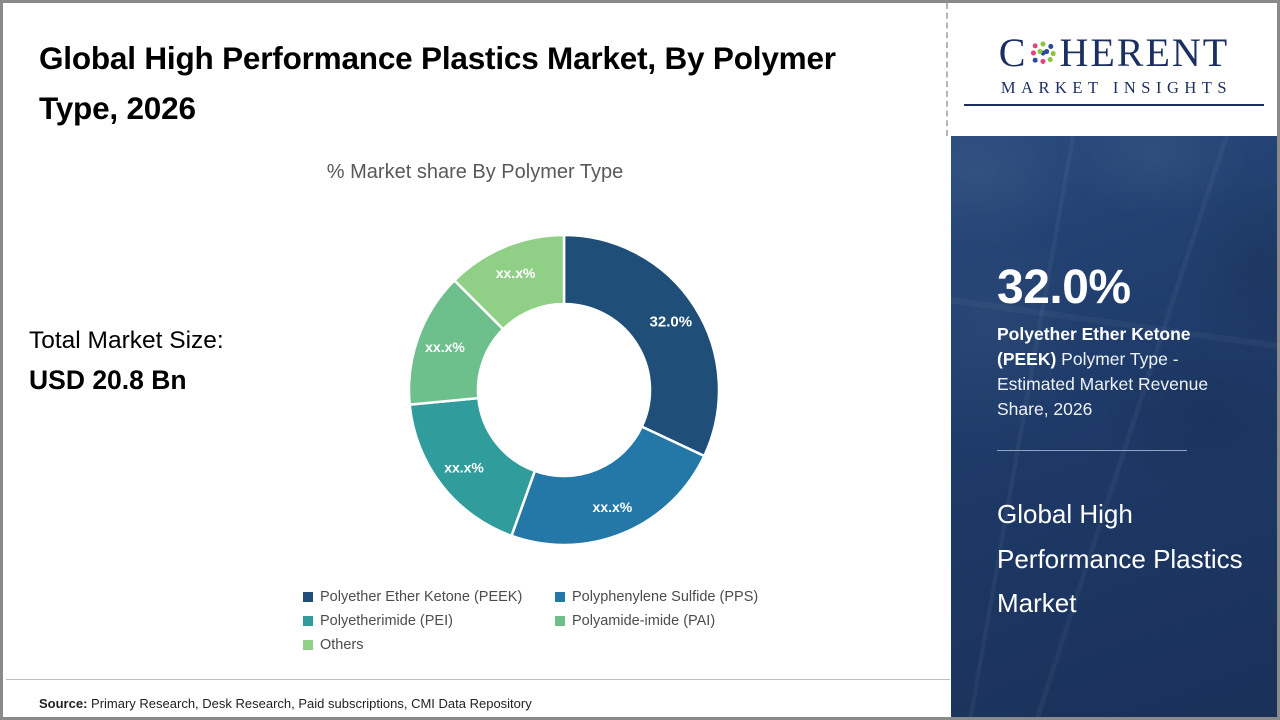 The image size is (1280, 720). Describe the element at coordinates (342, 645) in the screenshot. I see `legend-label-others: Others` at that location.